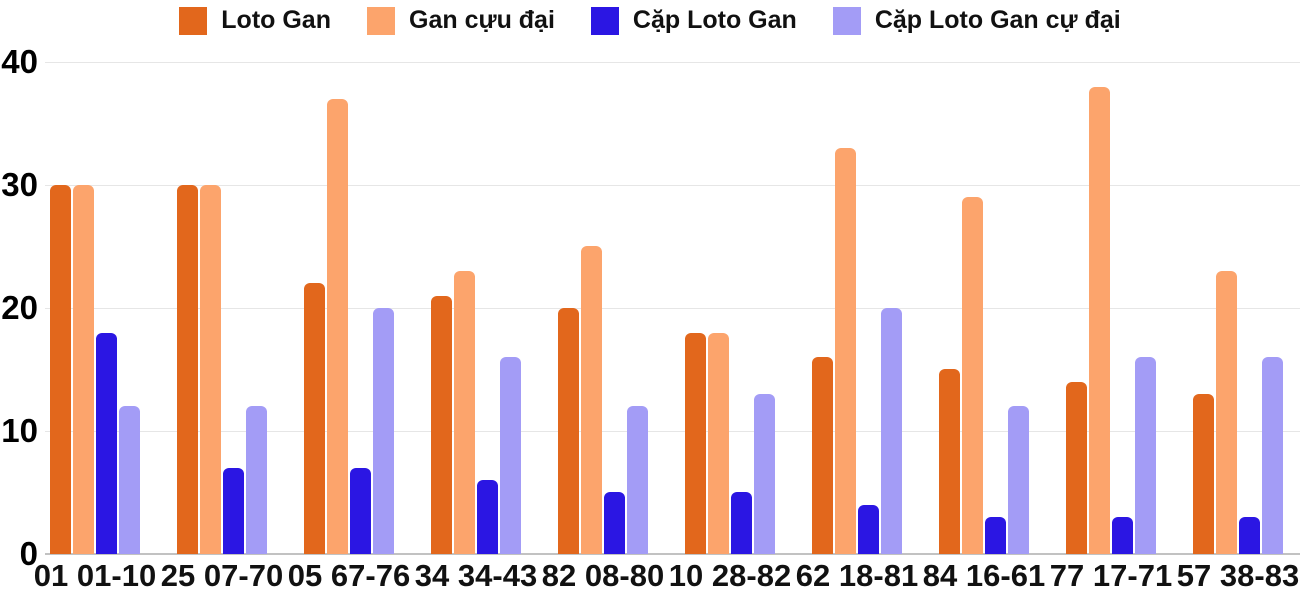 The width and height of the screenshot is (1300, 600). I want to click on y-tick-label: 0, so click(28, 553).